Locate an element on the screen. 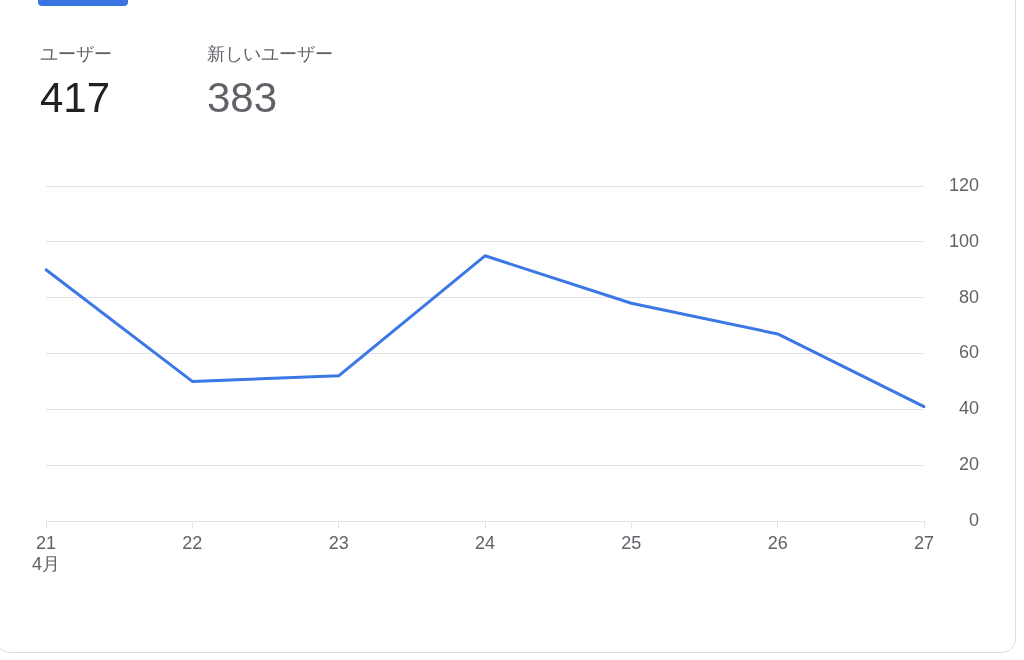 The width and height of the screenshot is (1024, 660). text: 417 is located at coordinates (76, 98).